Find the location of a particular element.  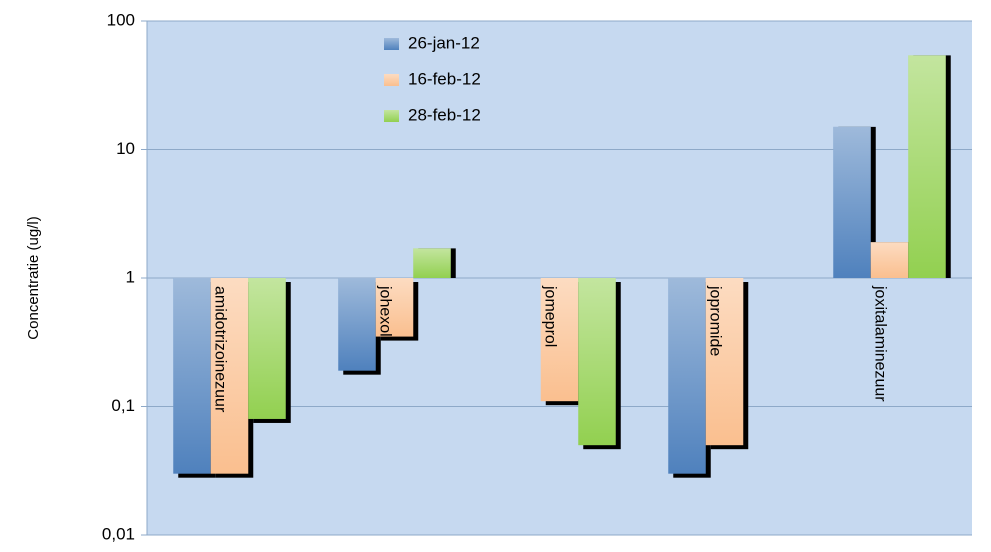

legend-label: 16-feb-12 is located at coordinates (444, 78).